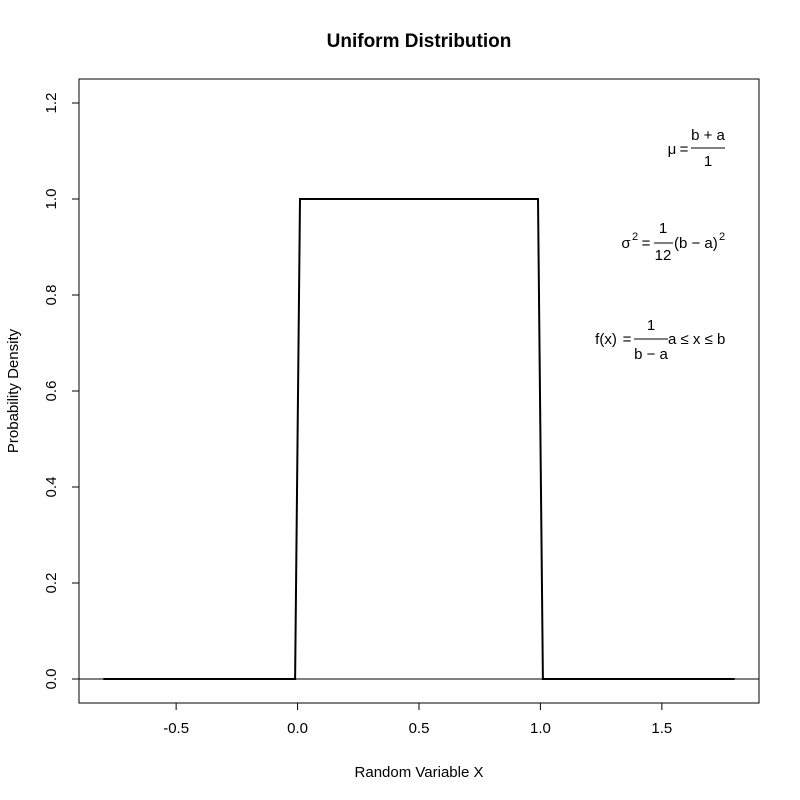 This screenshot has height=800, width=800. Describe the element at coordinates (540, 728) in the screenshot. I see `x-tick-label: 1.0` at that location.